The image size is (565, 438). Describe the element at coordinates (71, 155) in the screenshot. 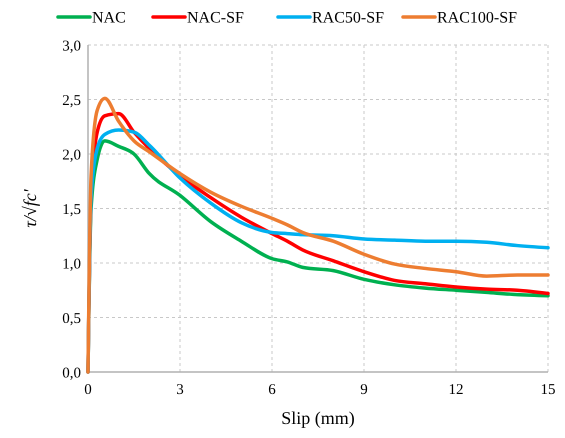

I see `y-tick-label: 2,0` at that location.